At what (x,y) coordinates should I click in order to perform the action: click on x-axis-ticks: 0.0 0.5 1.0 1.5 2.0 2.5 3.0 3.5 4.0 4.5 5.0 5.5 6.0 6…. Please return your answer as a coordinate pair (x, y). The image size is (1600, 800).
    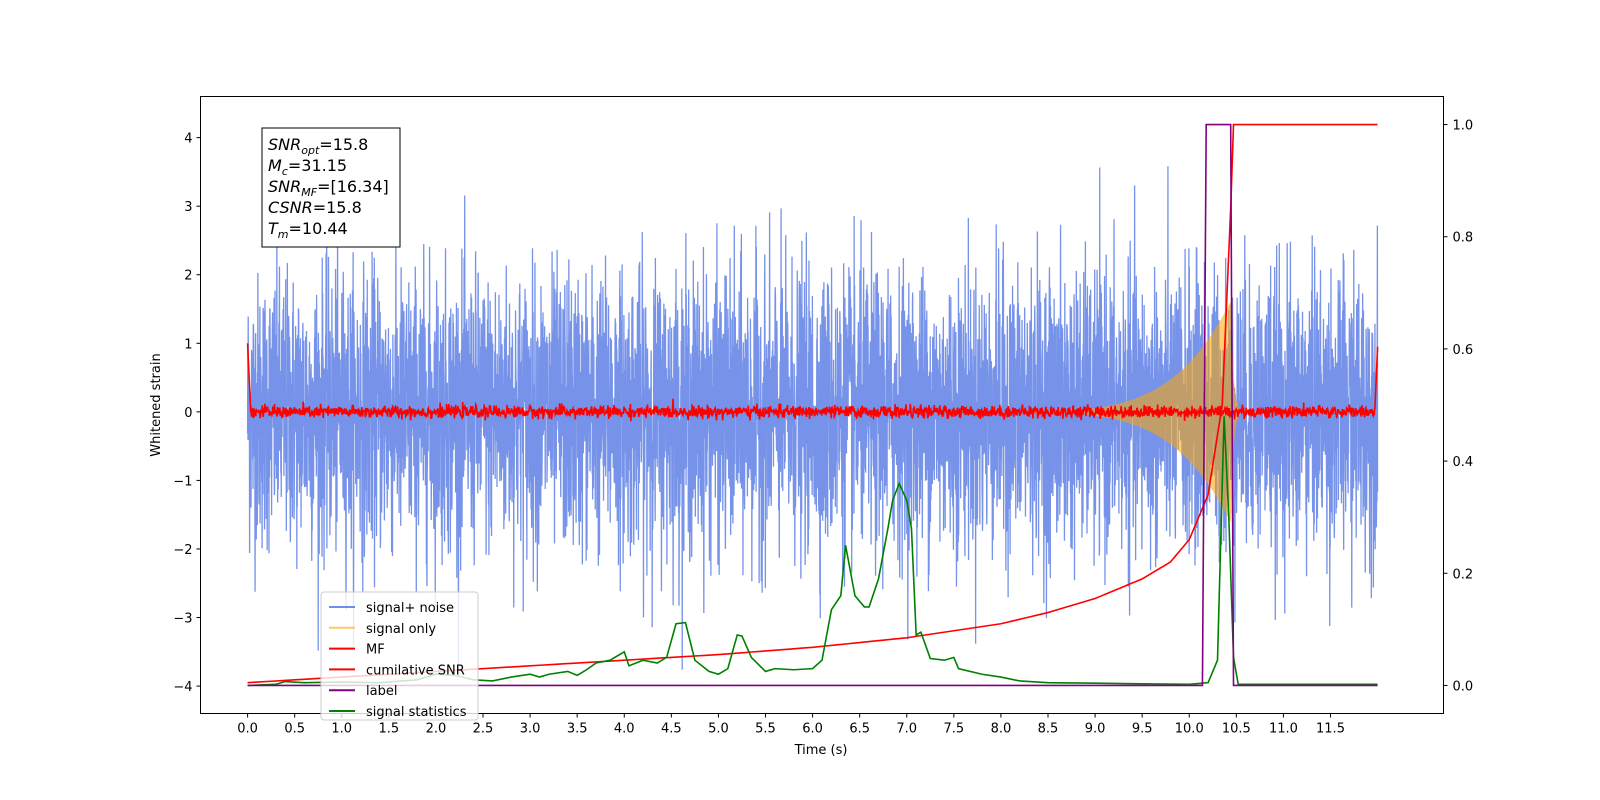
    Looking at the image, I should click on (791, 725).